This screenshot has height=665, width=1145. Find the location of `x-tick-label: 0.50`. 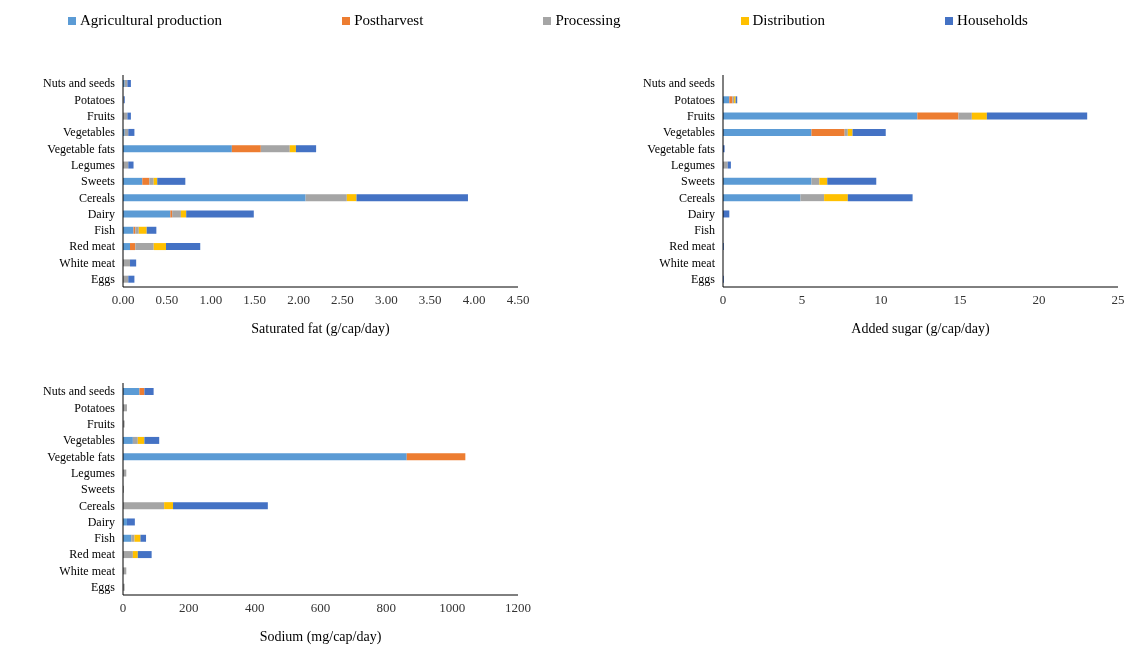

x-tick-label: 0.50 is located at coordinates (167, 300).